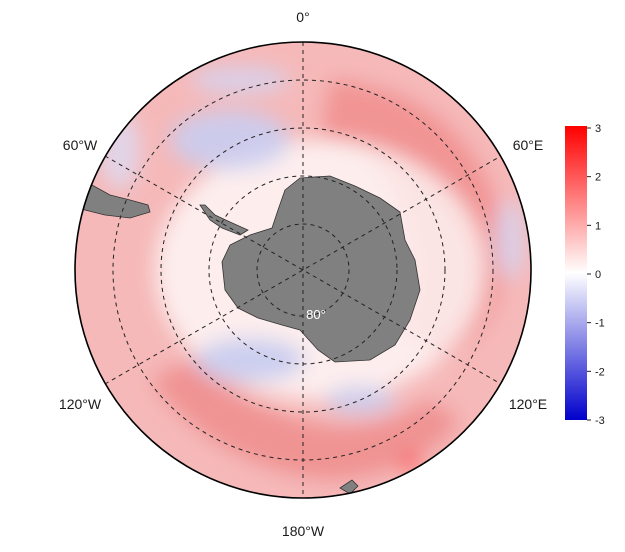 Image resolution: width=625 pixels, height=552 pixels. What do you see at coordinates (316, 314) in the screenshot?
I see `lat-label-80: 80°` at bounding box center [316, 314].